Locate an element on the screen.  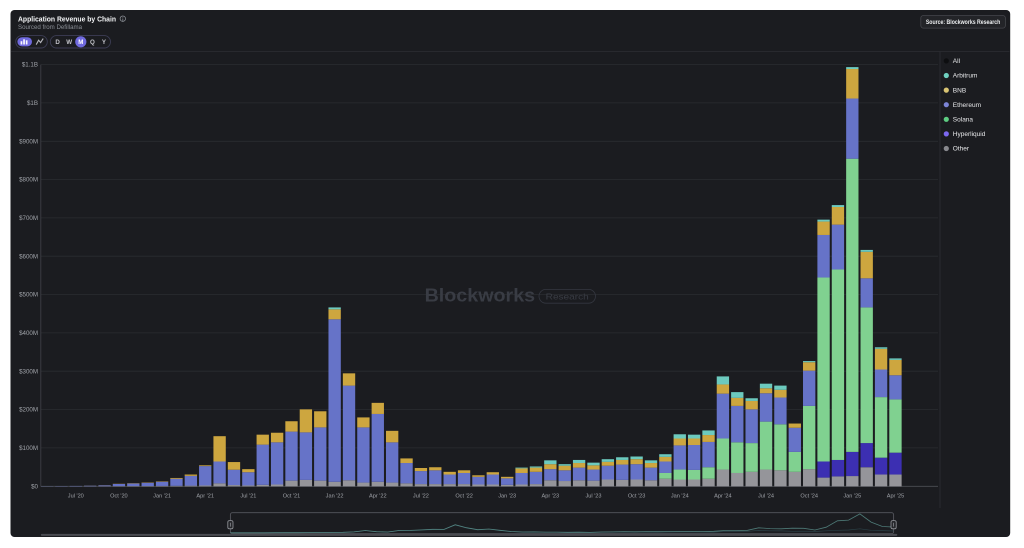
svg-text: Jan '24 is located at coordinates (680, 496).